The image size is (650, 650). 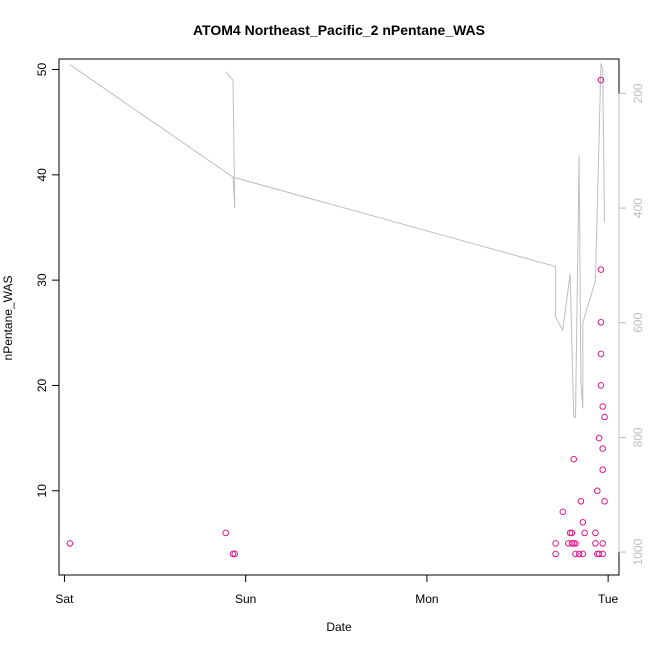 What do you see at coordinates (426, 599) in the screenshot?
I see `x-tick-label-2: Mon` at bounding box center [426, 599].